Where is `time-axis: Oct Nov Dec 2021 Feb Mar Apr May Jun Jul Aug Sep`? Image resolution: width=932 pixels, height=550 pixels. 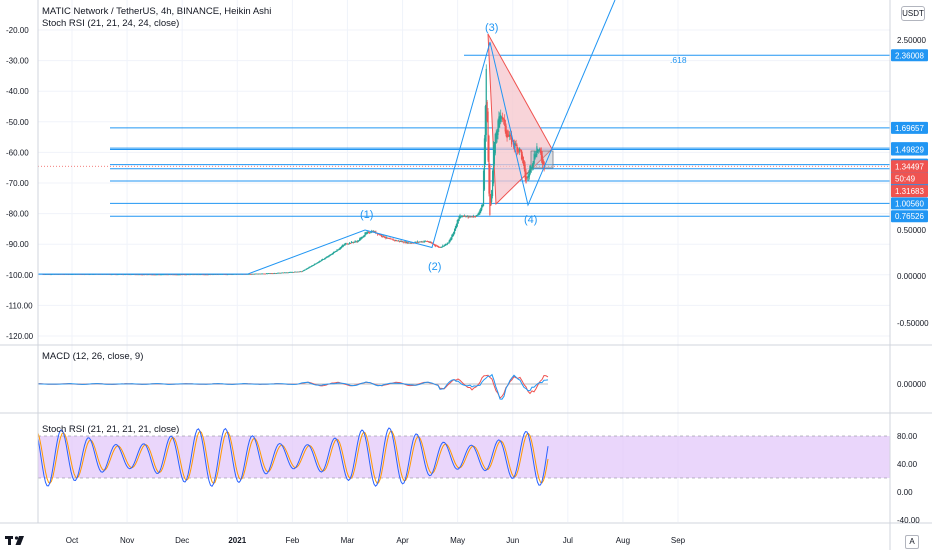 time-axis: Oct Nov Dec 2021 Feb Mar Apr May Jun Jul Aug Sep is located at coordinates (376, 540).